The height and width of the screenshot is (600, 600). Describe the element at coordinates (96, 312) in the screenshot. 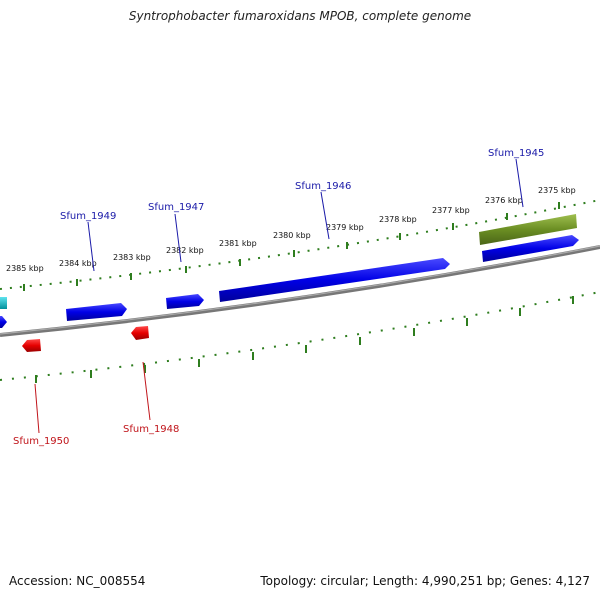

I see `gene-arrow-sfum-1949` at that location.